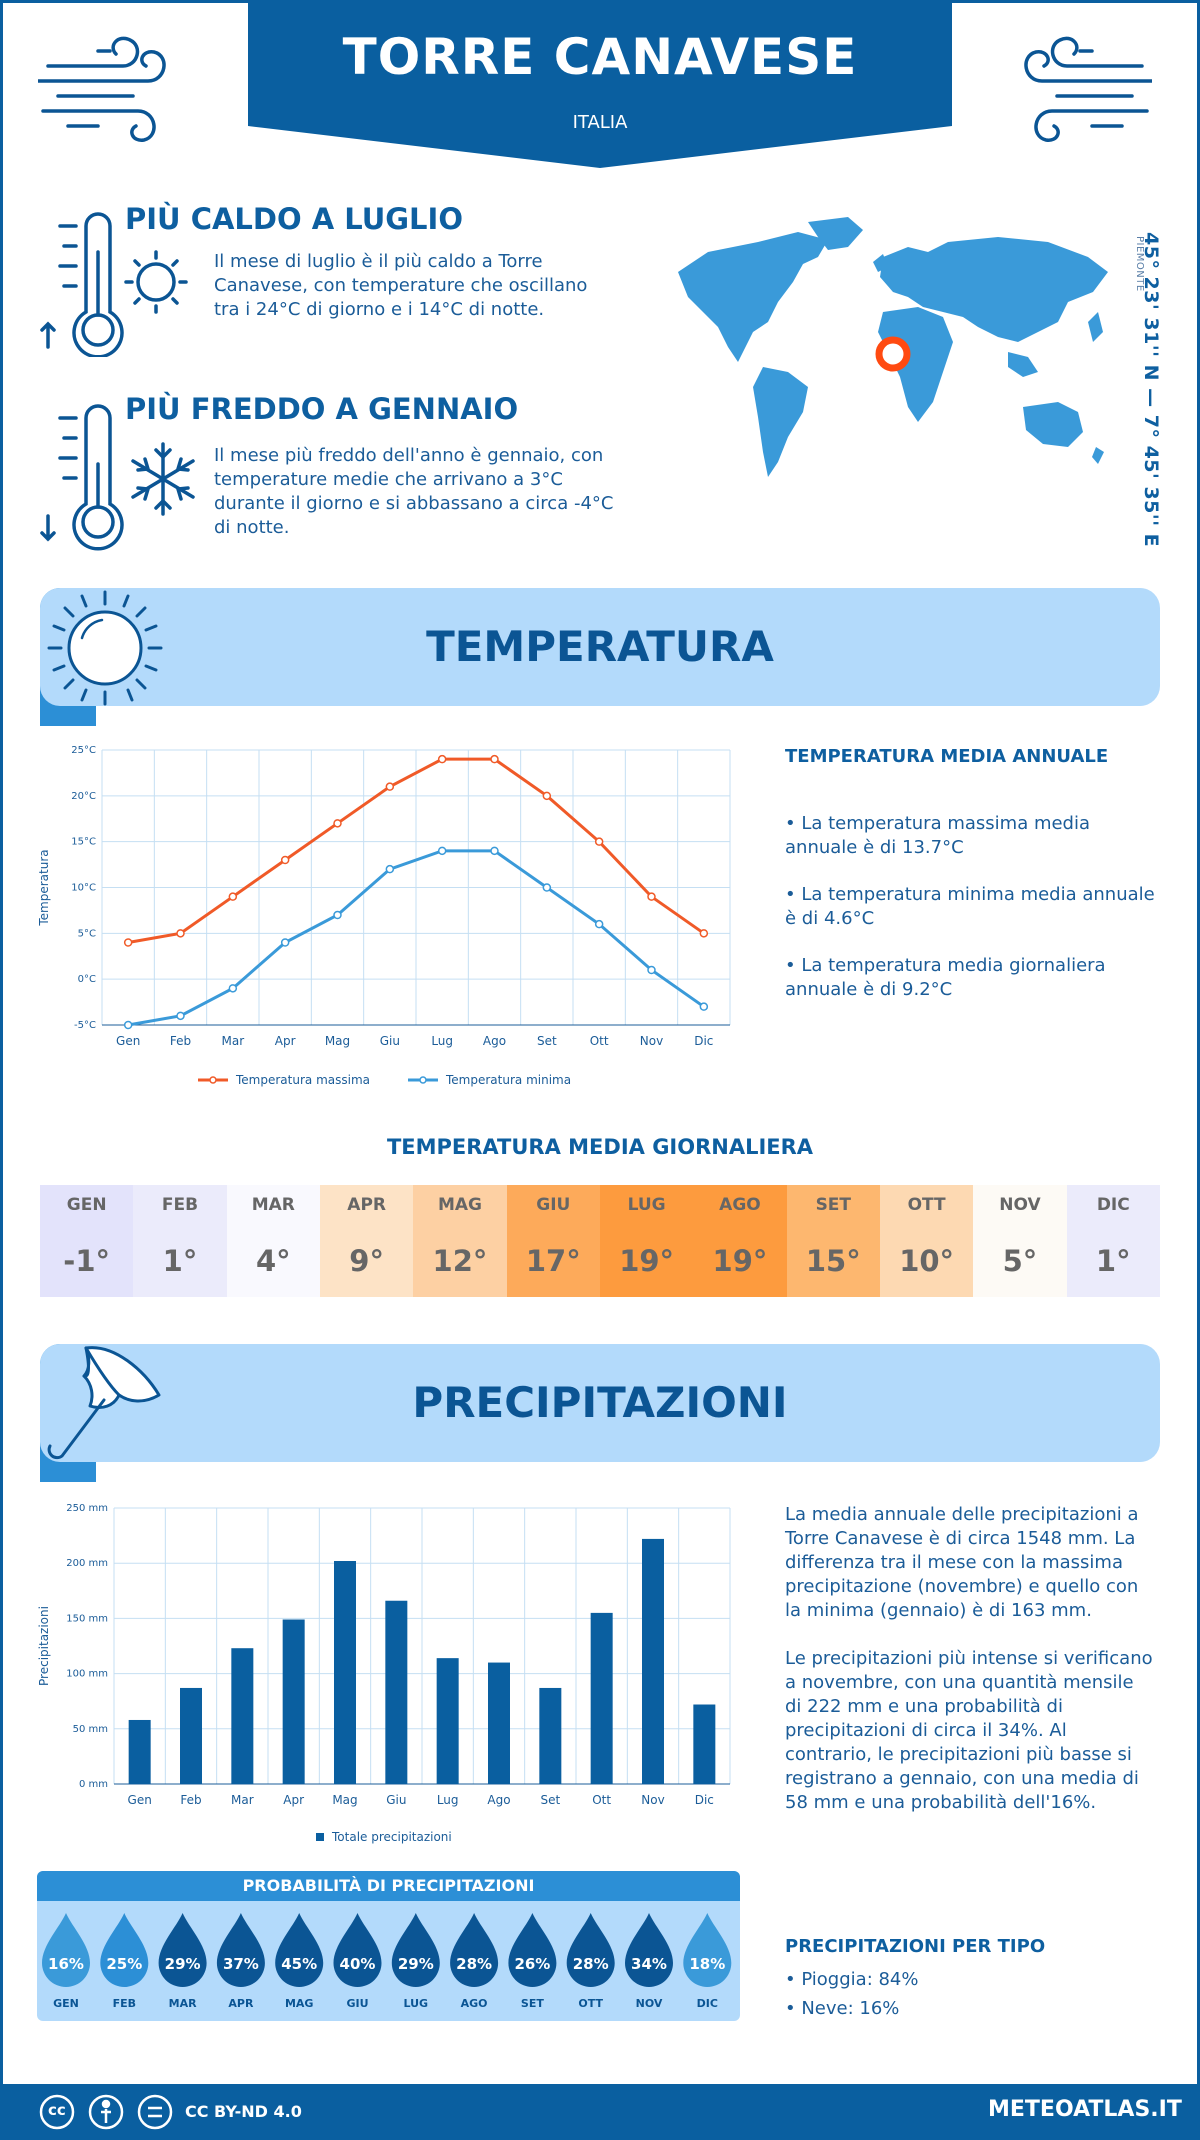 The height and width of the screenshot is (2140, 1200). What do you see at coordinates (294, 219) in the screenshot?
I see `hottest-title: PIÙ CALDO A LUGLIO` at bounding box center [294, 219].